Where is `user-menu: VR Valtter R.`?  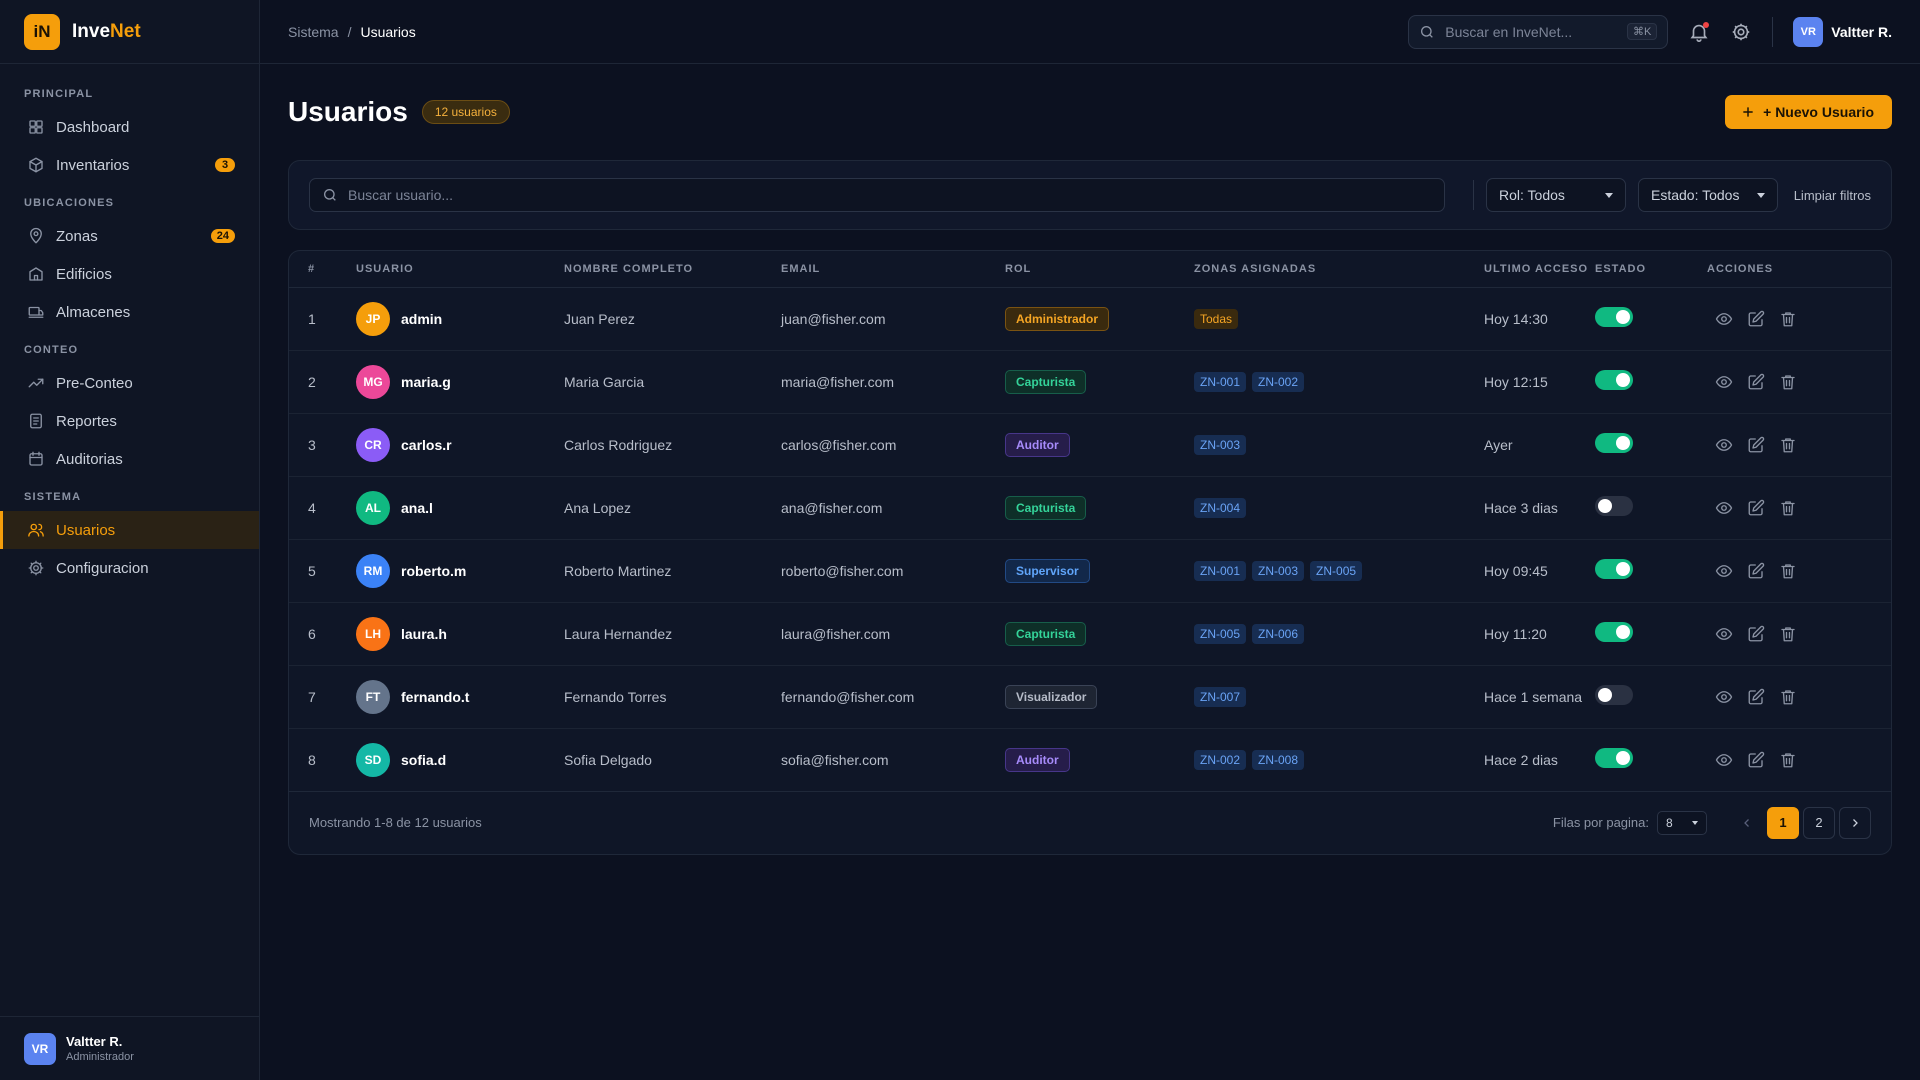
user-menu: VR Valtter R. is located at coordinates (1842, 31).